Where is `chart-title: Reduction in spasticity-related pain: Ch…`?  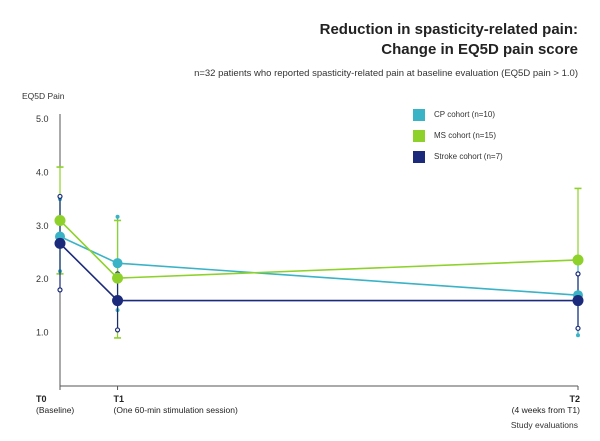
chart-title: Reduction in spasticity-related pain: Ch… is located at coordinates (449, 40).